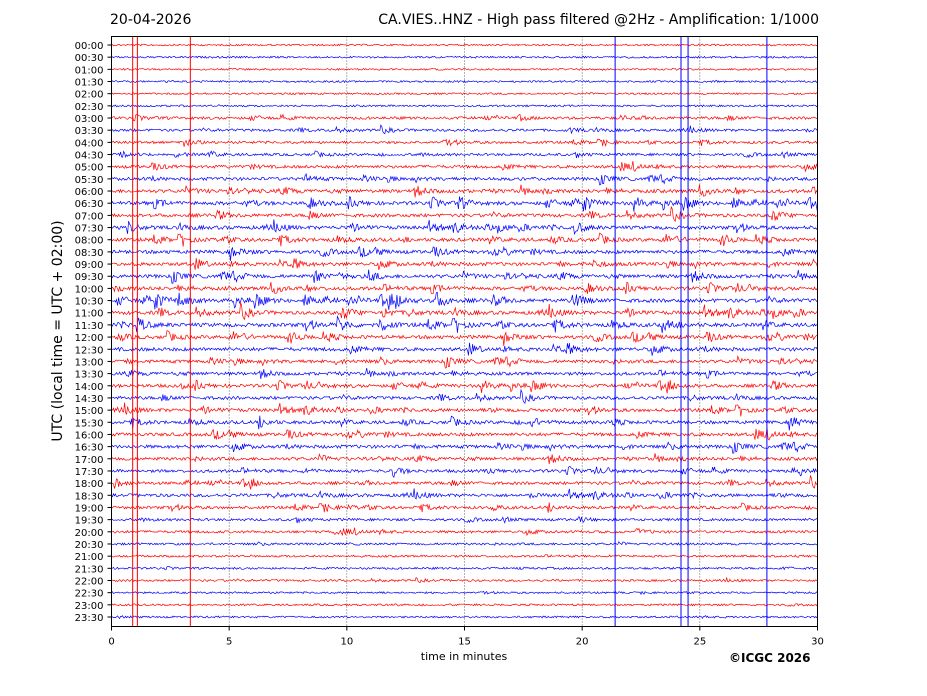 This screenshot has width=927, height=696. I want to click on y-tick-label: 20:30, so click(89, 545).